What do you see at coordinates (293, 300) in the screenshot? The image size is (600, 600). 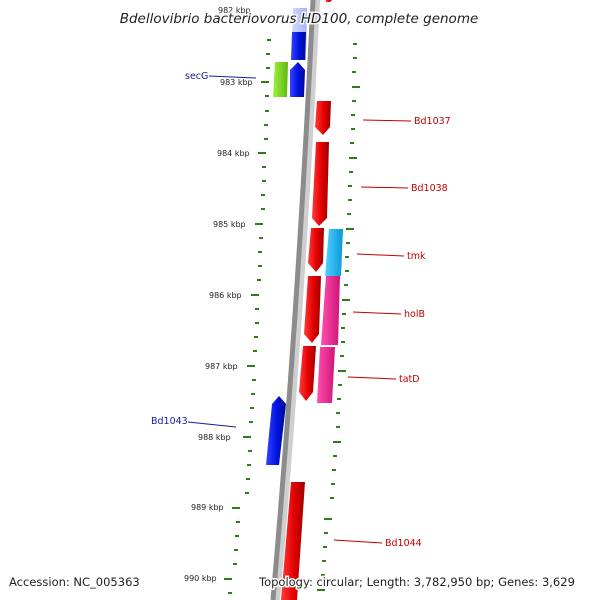 I see `genome-backbone` at bounding box center [293, 300].